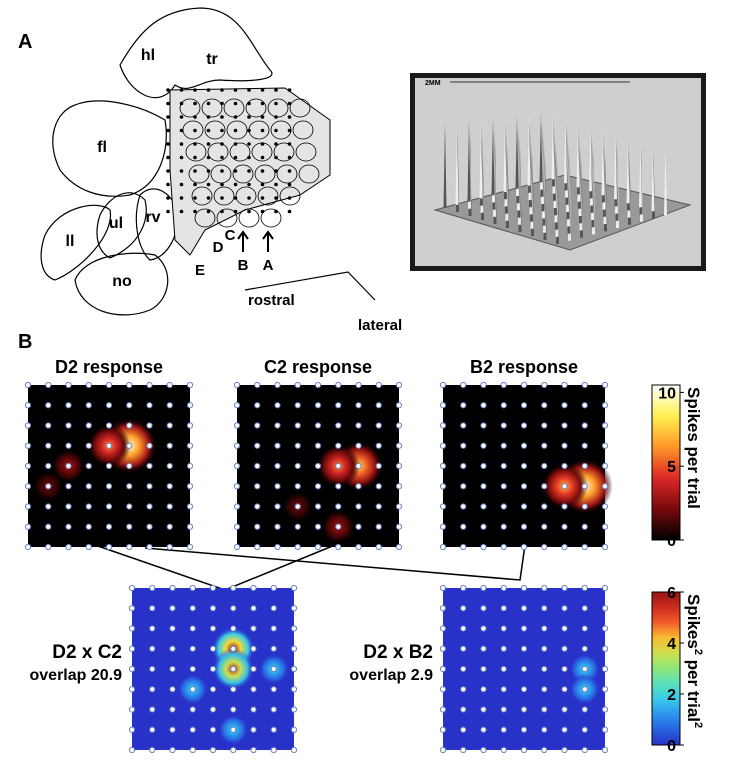 The height and width of the screenshot is (760, 735). Describe the element at coordinates (230, 235) in the screenshot. I see `row-label: C` at that location.